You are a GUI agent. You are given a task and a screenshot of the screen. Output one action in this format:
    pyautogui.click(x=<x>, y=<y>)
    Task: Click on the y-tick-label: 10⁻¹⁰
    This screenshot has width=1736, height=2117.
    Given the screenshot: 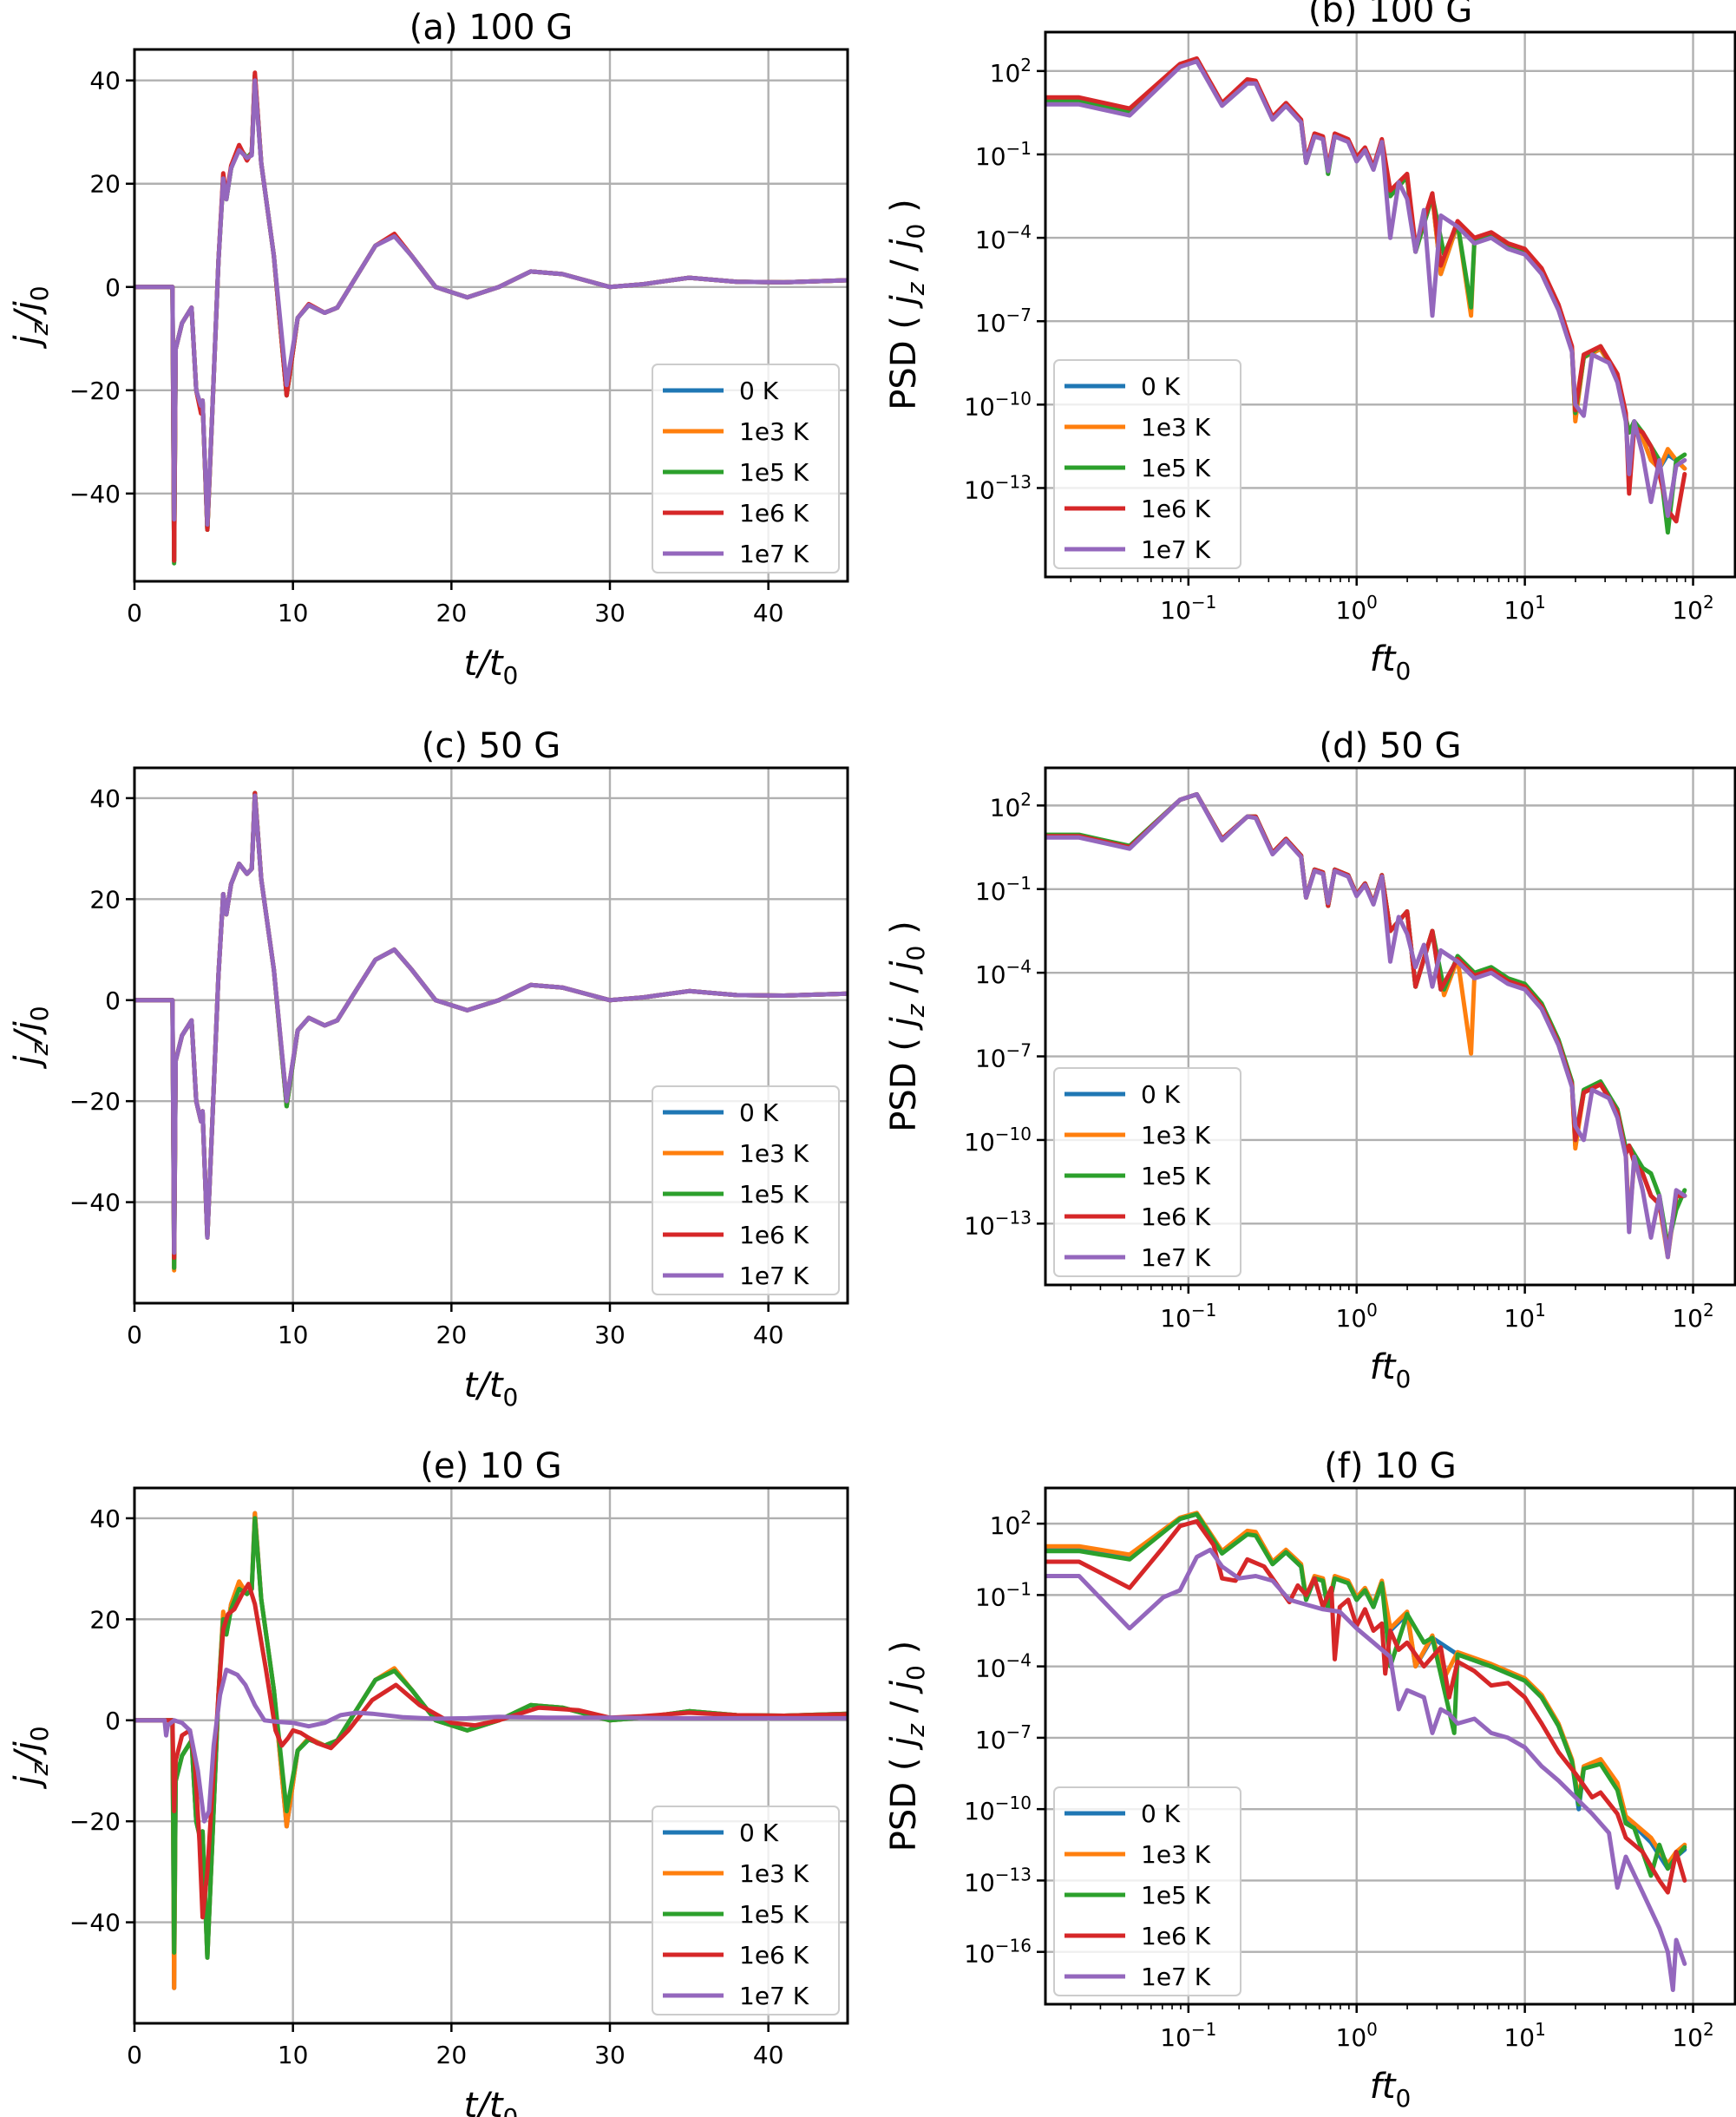 What is the action you would take?
    pyautogui.click(x=998, y=1140)
    